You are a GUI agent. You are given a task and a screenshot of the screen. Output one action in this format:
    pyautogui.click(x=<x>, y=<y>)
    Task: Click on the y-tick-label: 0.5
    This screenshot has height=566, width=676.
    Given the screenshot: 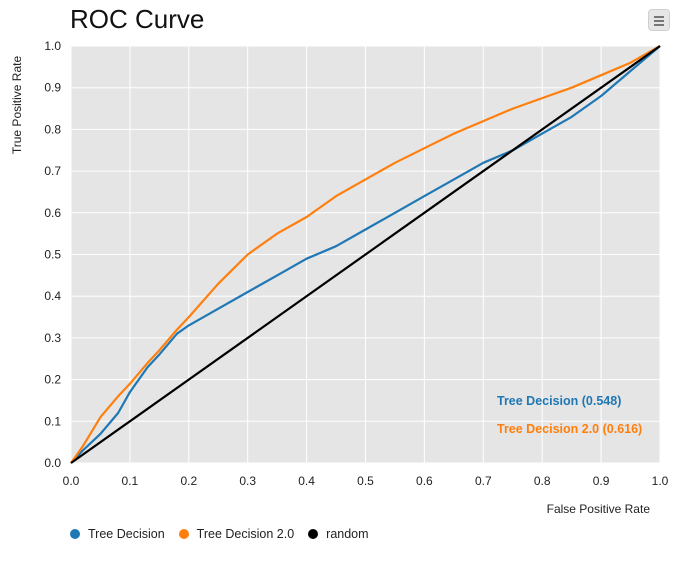 What is the action you would take?
    pyautogui.click(x=52, y=255)
    